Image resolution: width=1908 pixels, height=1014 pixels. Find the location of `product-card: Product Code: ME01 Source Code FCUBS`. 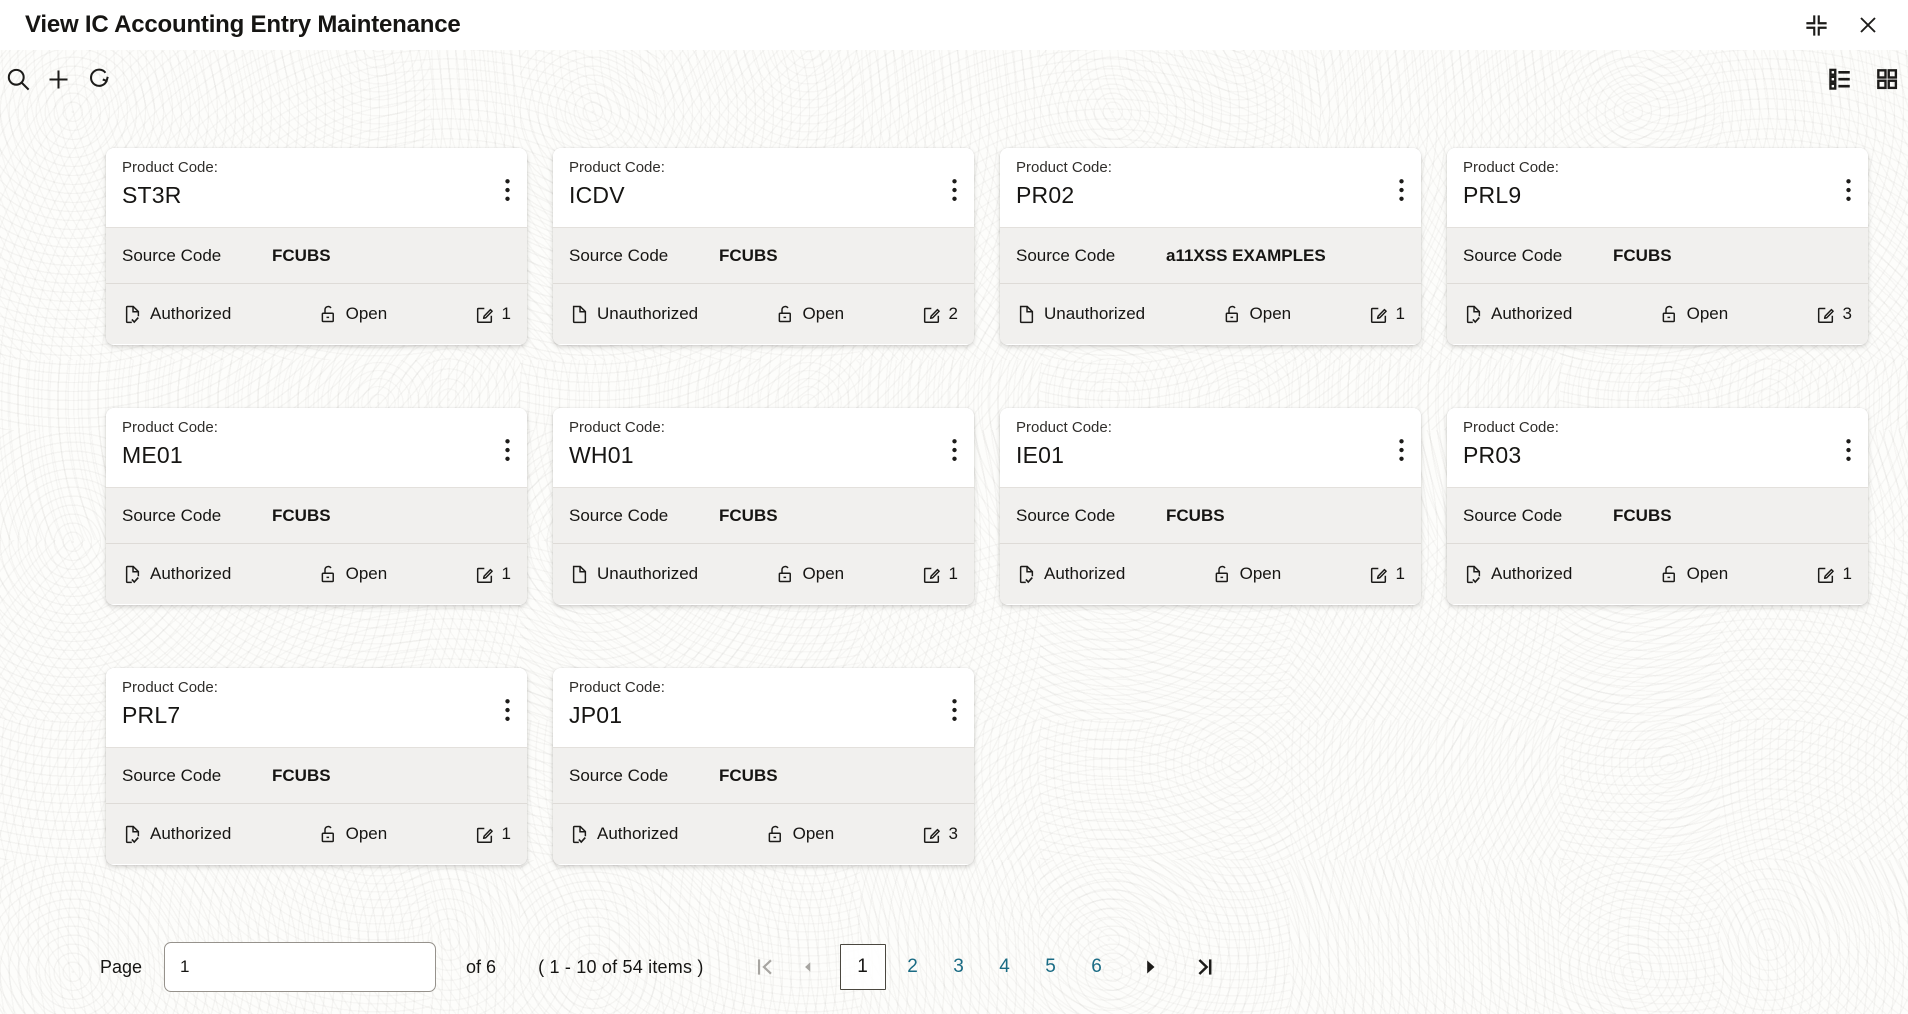

product-card: Product Code: ME01 Source Code FCUBS is located at coordinates (316, 506).